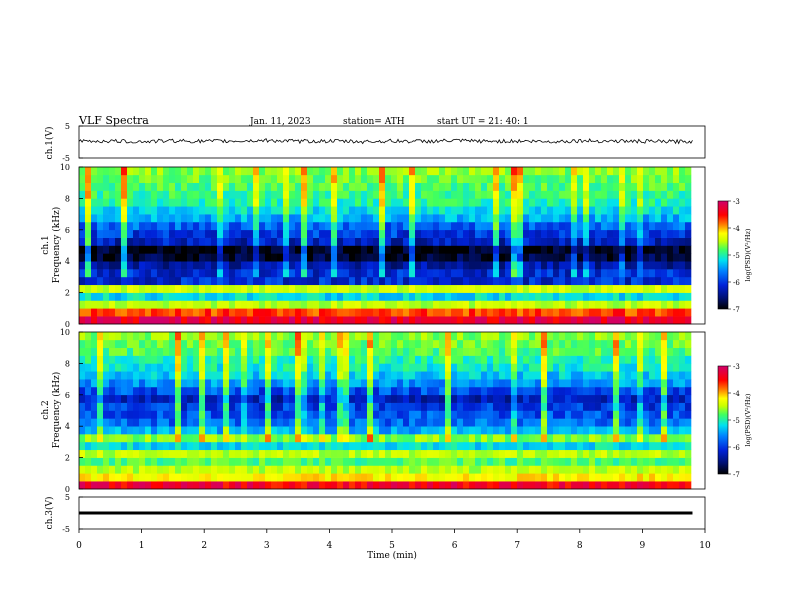 The height and width of the screenshot is (612, 792). I want to click on x-tick-label: 5, so click(392, 546).